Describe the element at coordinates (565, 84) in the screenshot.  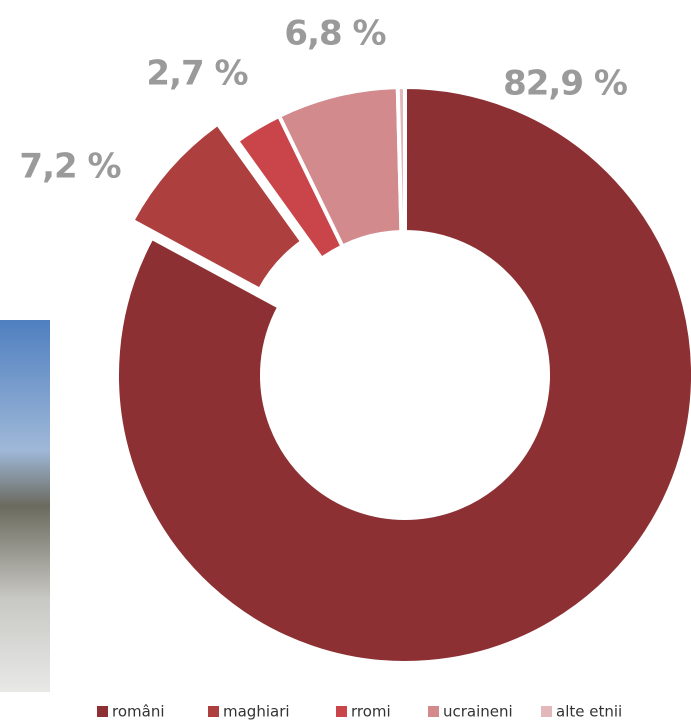
I see `data-label: 82,9 %` at that location.